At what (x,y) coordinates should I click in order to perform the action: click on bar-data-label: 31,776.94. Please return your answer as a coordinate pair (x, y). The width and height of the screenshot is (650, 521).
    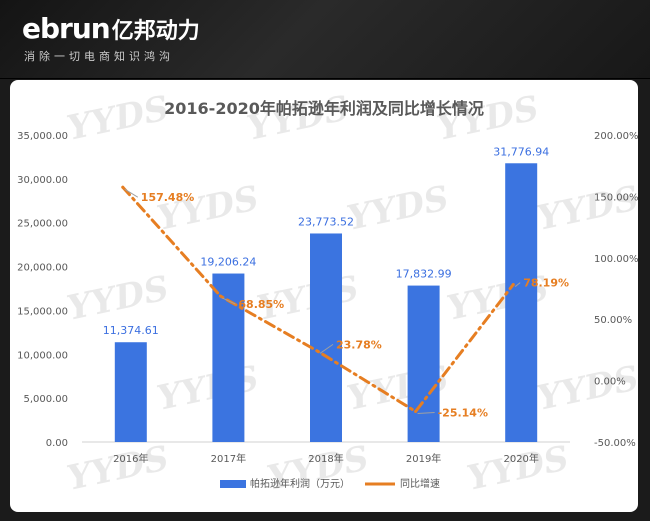
    Looking at the image, I should click on (521, 151).